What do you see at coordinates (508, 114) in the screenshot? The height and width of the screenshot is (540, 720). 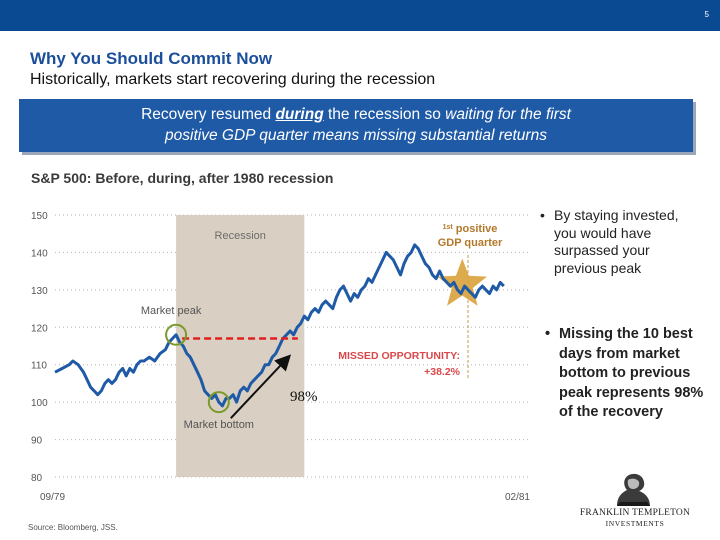 I see `banner-text-italic: waiting for the first` at bounding box center [508, 114].